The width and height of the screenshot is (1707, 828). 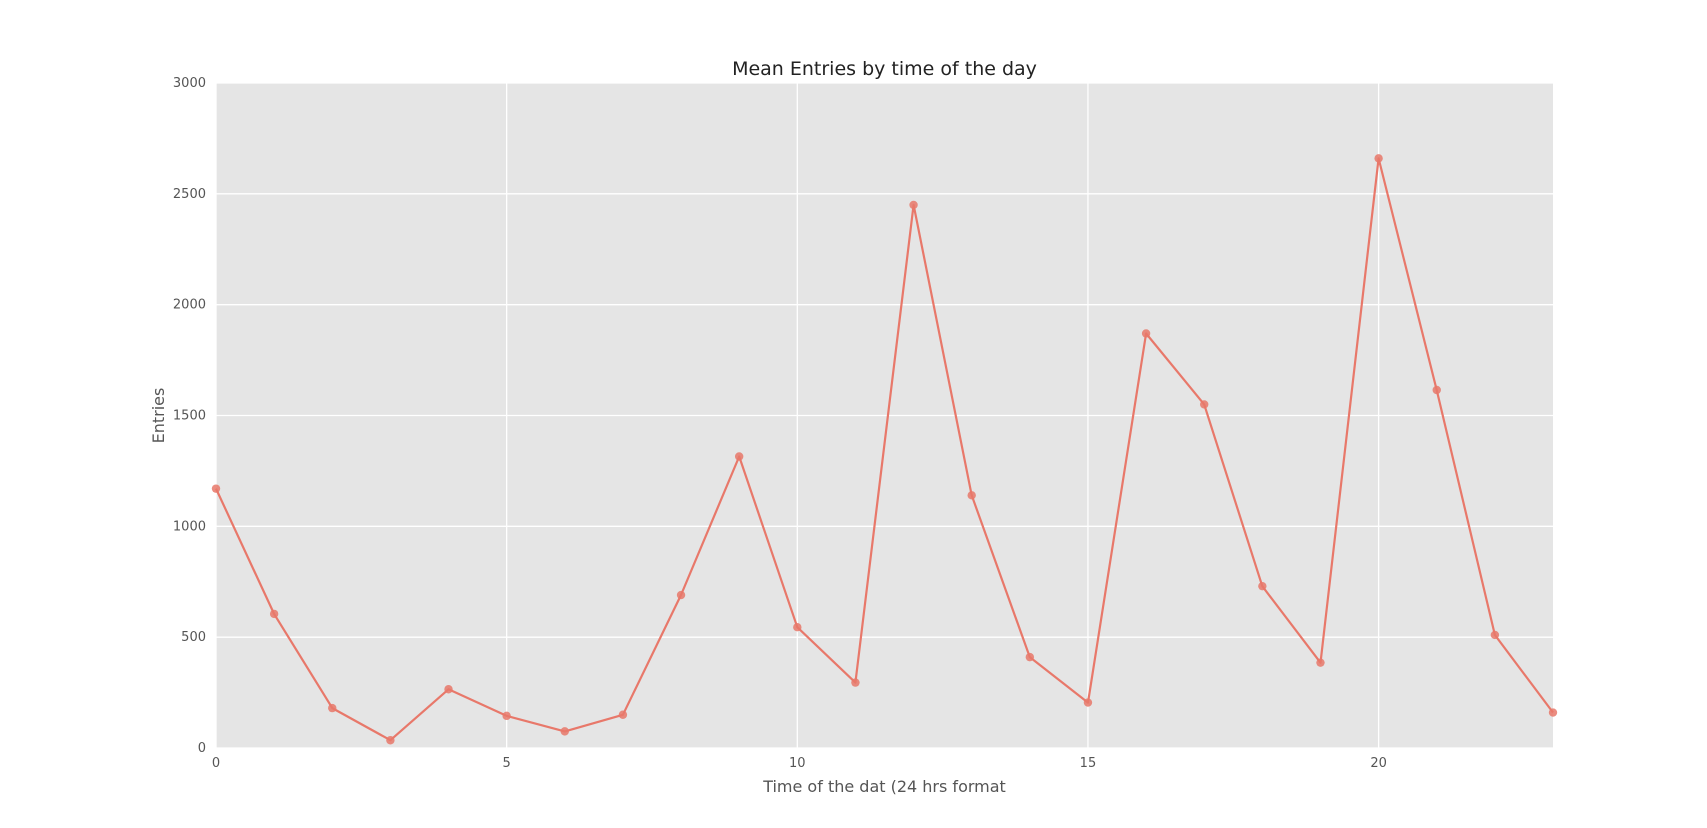 I want to click on y-tick-label: 0, so click(x=202, y=748).